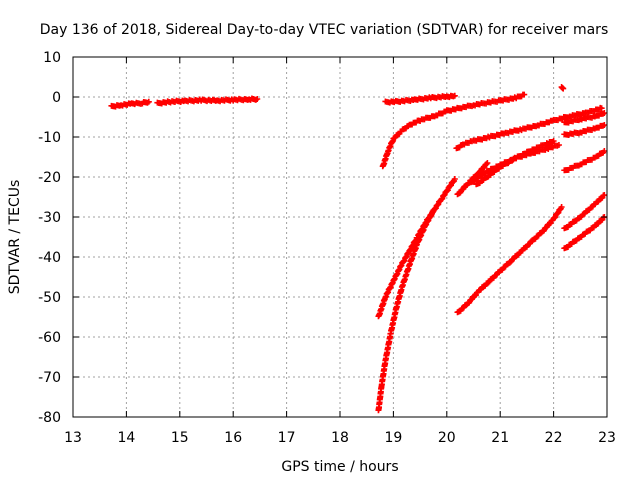 Image resolution: width=640 pixels, height=484 pixels. Describe the element at coordinates (73, 438) in the screenshot. I see `x-tick-label: 13` at that location.